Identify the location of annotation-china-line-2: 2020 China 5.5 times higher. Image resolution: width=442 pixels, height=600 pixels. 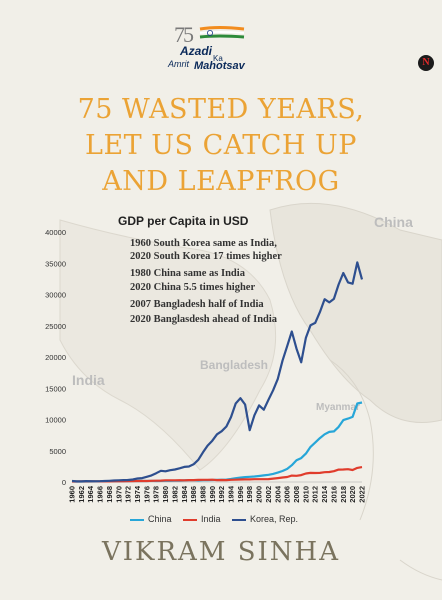
(193, 287).